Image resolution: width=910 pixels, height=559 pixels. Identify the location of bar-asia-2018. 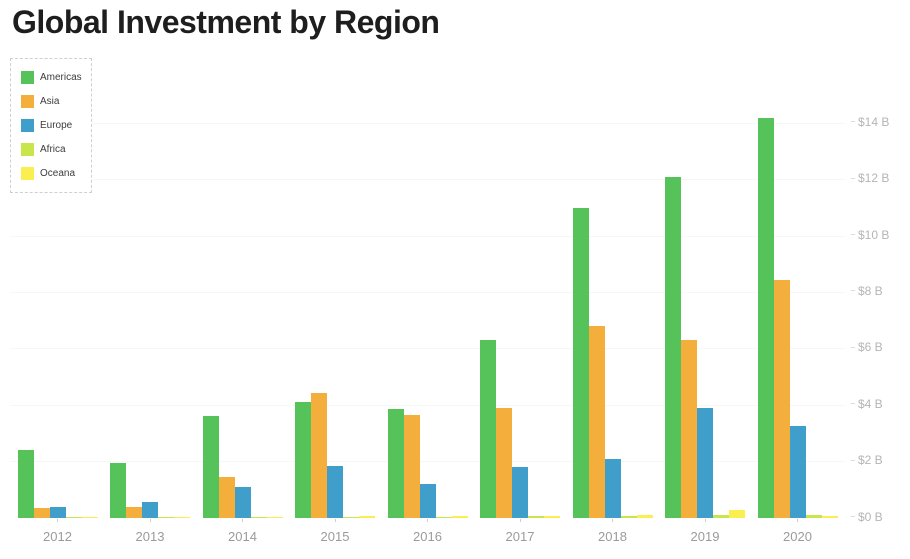
(596, 422).